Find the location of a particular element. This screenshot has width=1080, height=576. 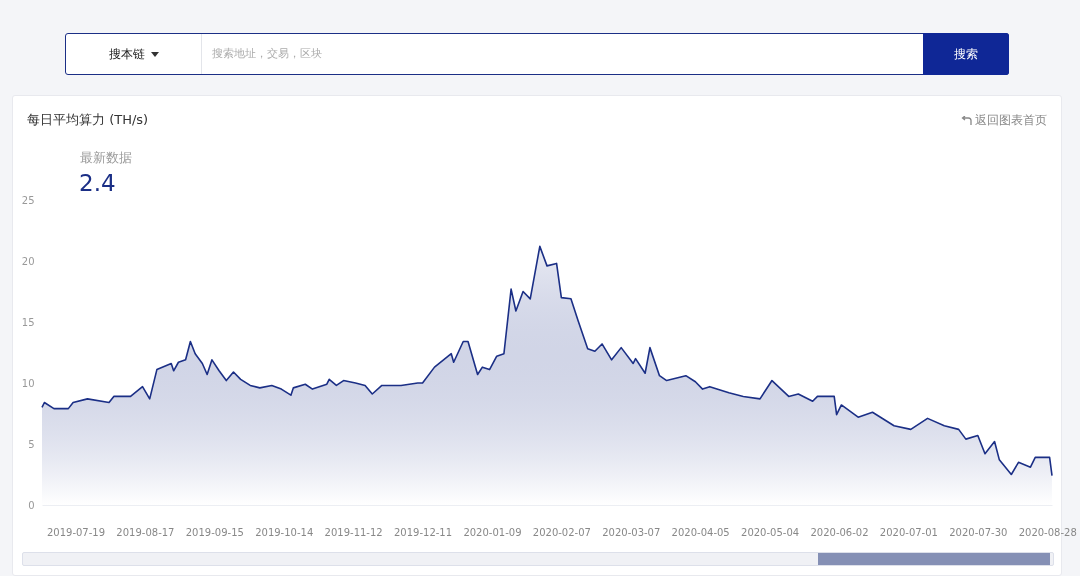

y-tick-label: 0 is located at coordinates (31, 505).